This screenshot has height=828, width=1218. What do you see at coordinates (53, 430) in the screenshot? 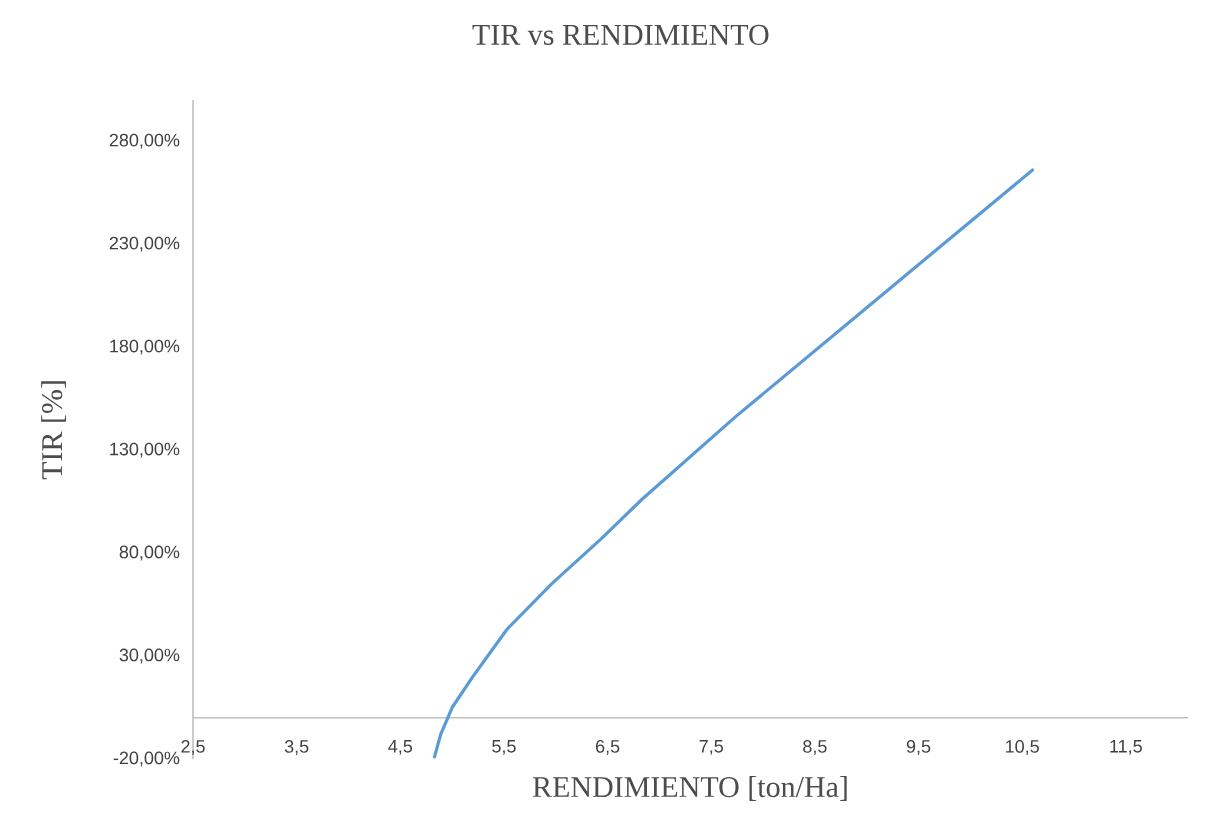
I see `y-axis-title: TIR [%]` at bounding box center [53, 430].